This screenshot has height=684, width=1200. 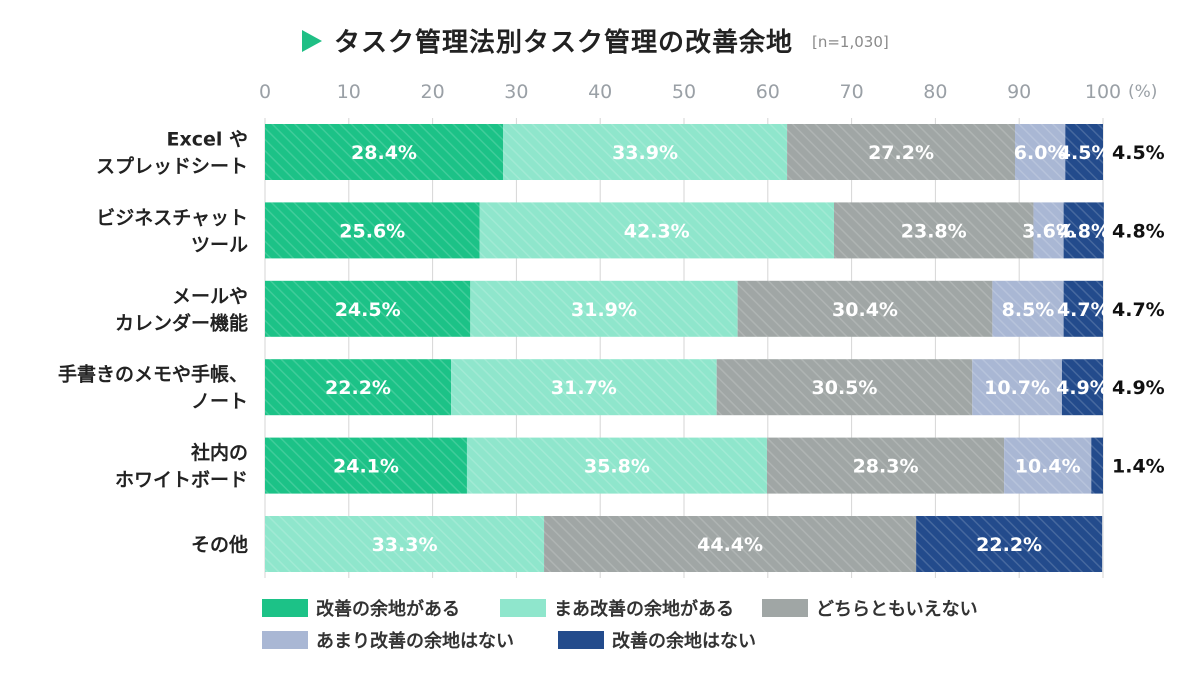 I want to click on legend-item: あまり改善の余地はない, so click(x=388, y=640).